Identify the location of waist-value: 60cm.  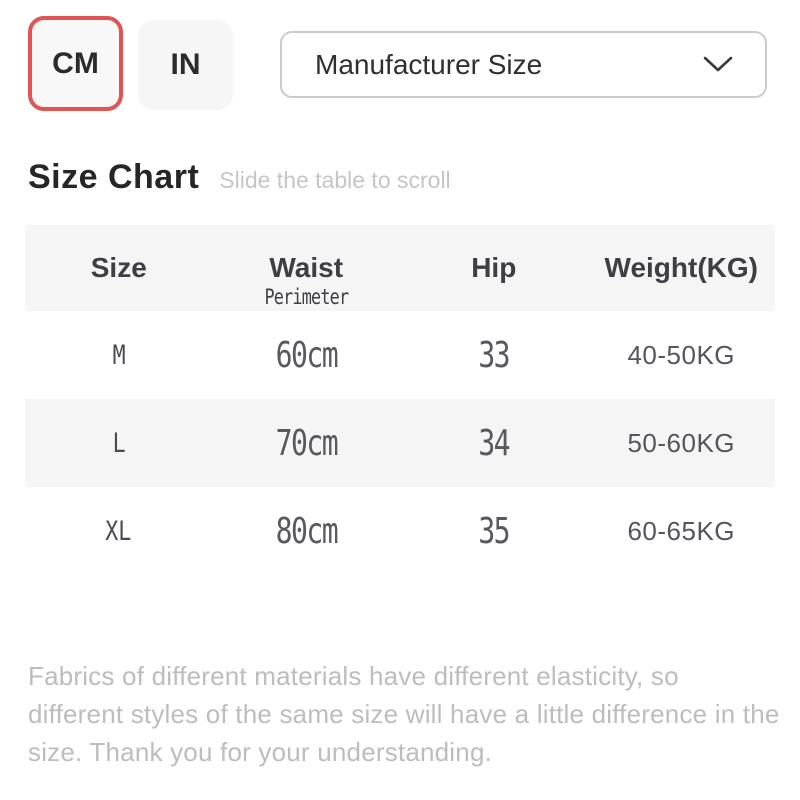
(307, 355).